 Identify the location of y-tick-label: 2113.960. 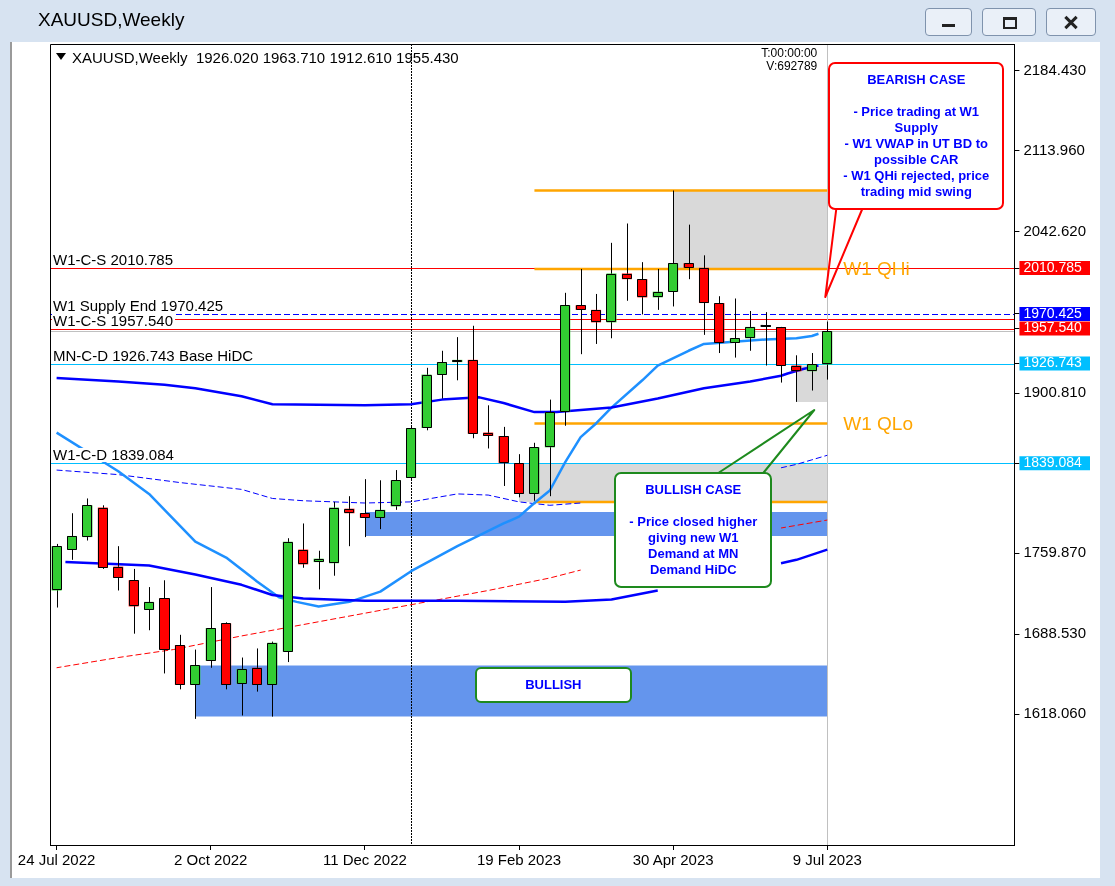
(1054, 149).